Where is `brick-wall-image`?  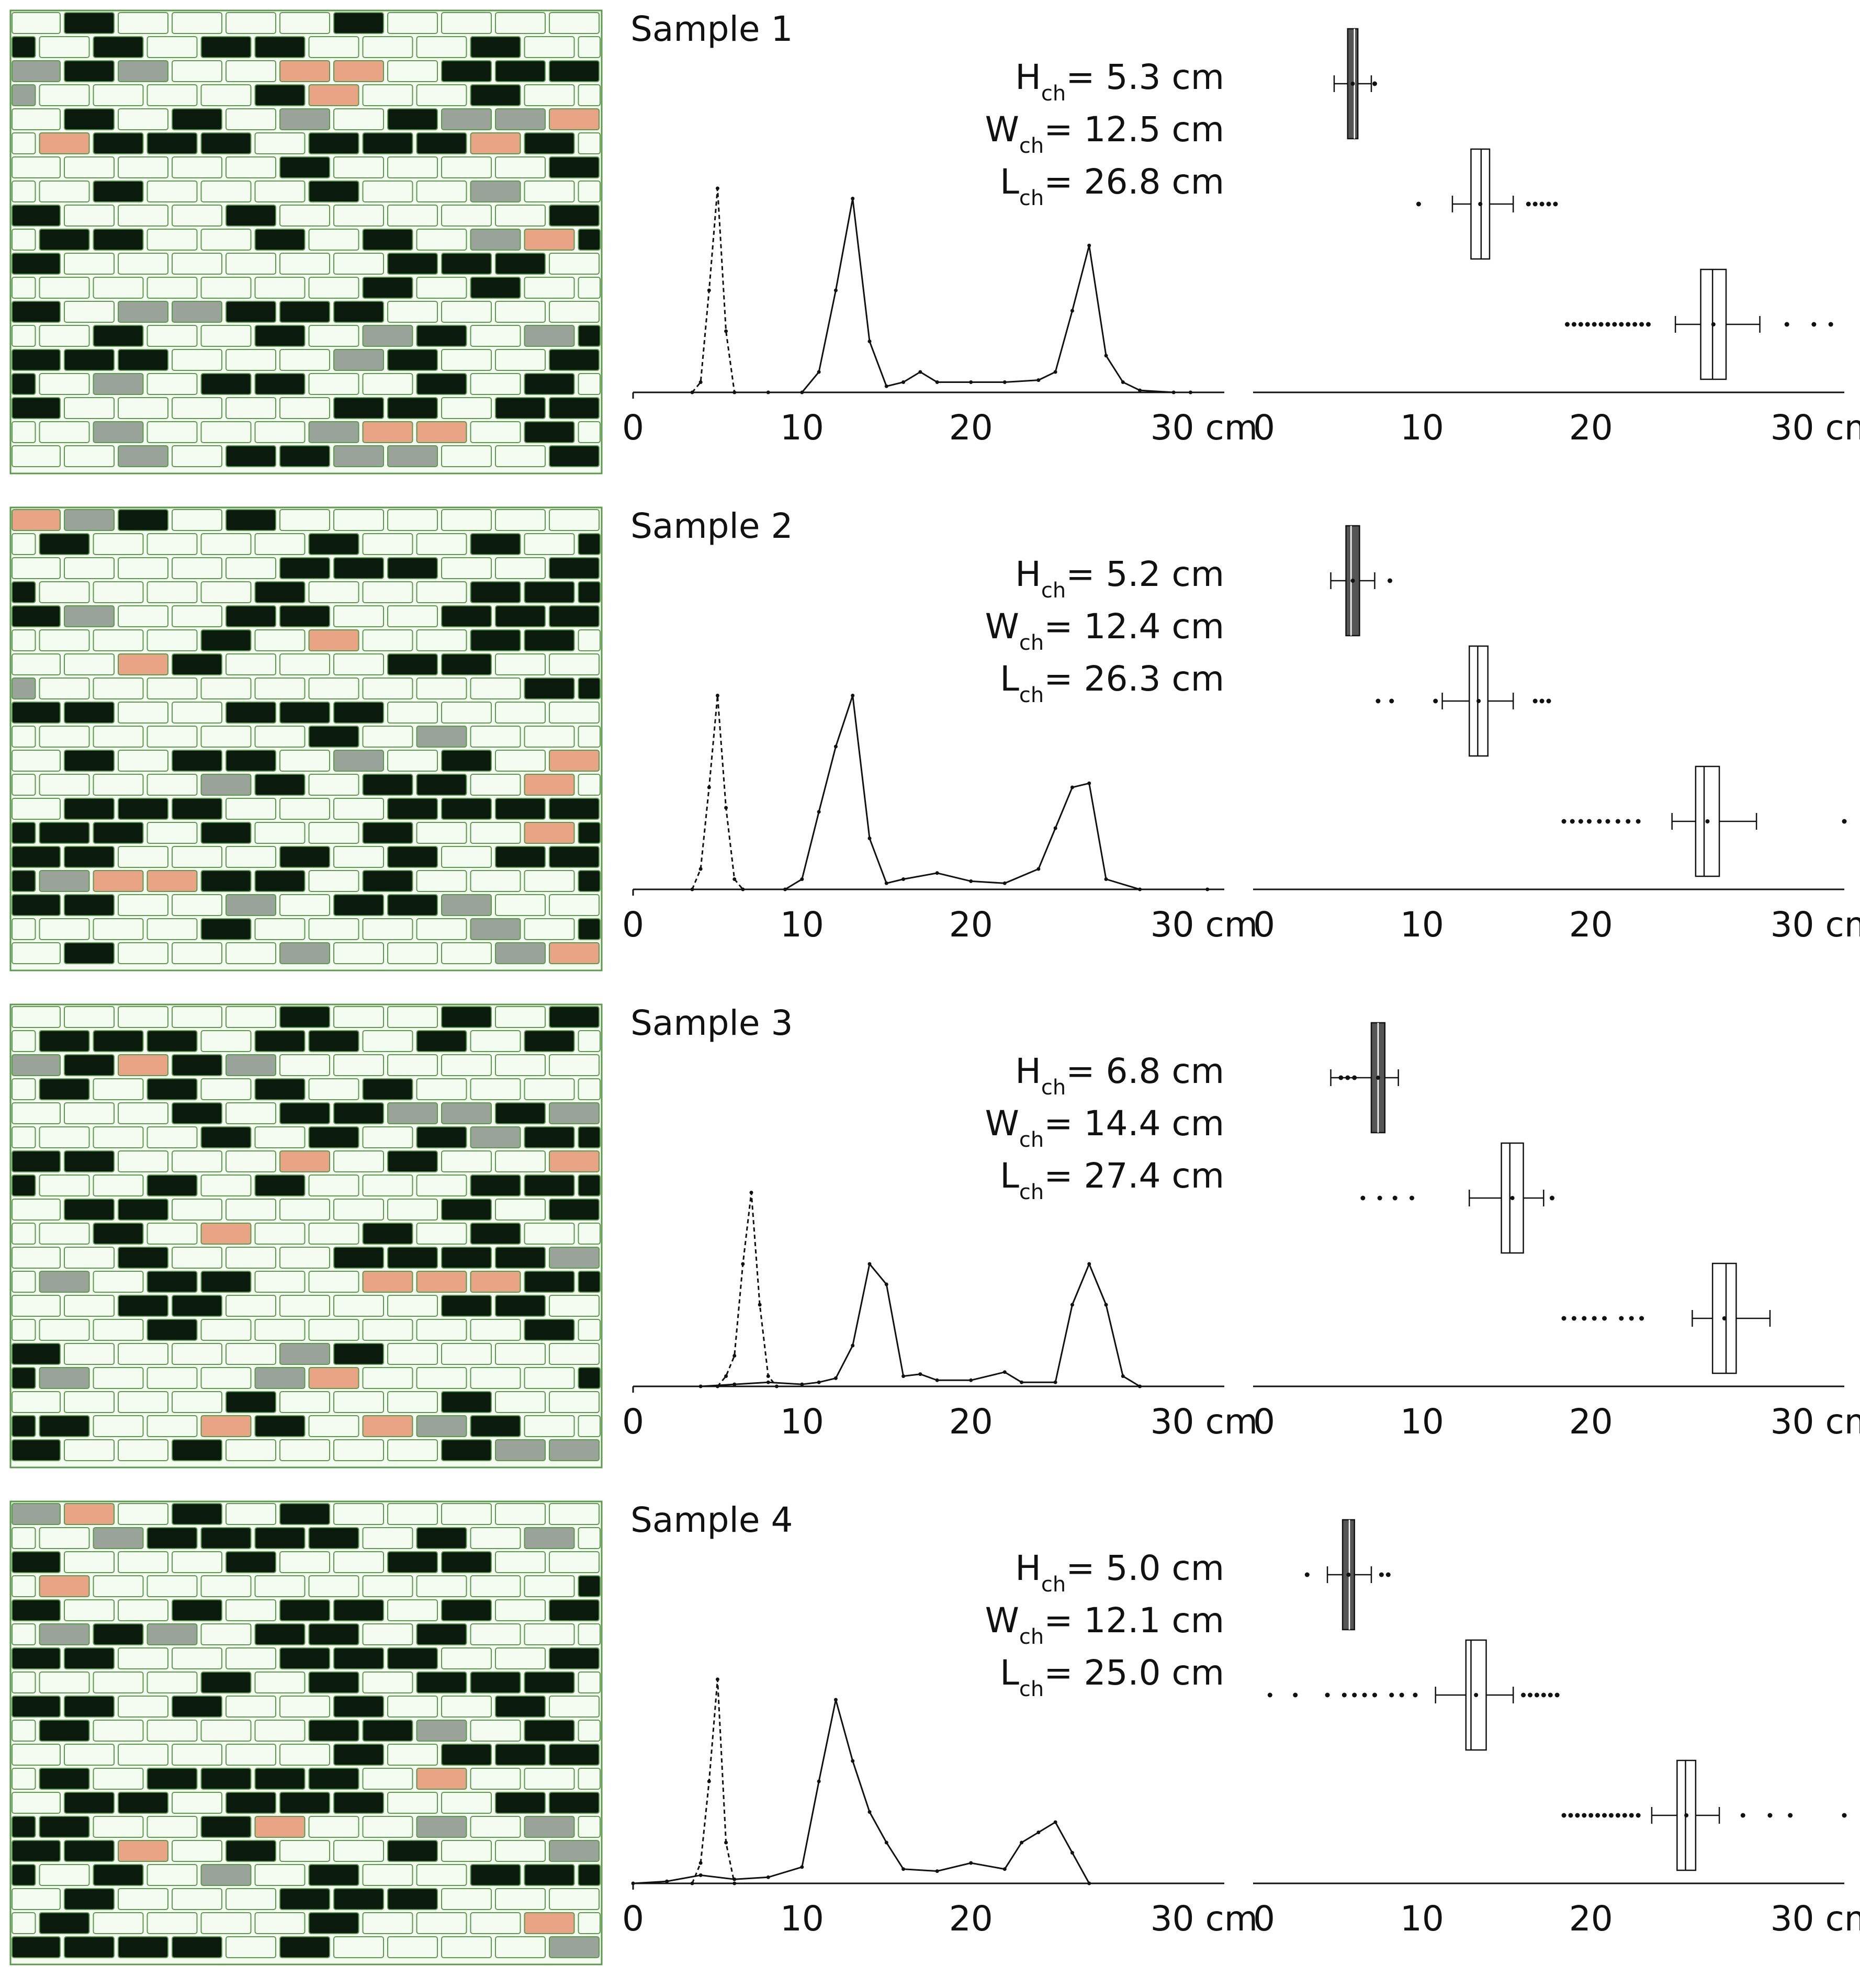
brick-wall-image is located at coordinates (306, 242).